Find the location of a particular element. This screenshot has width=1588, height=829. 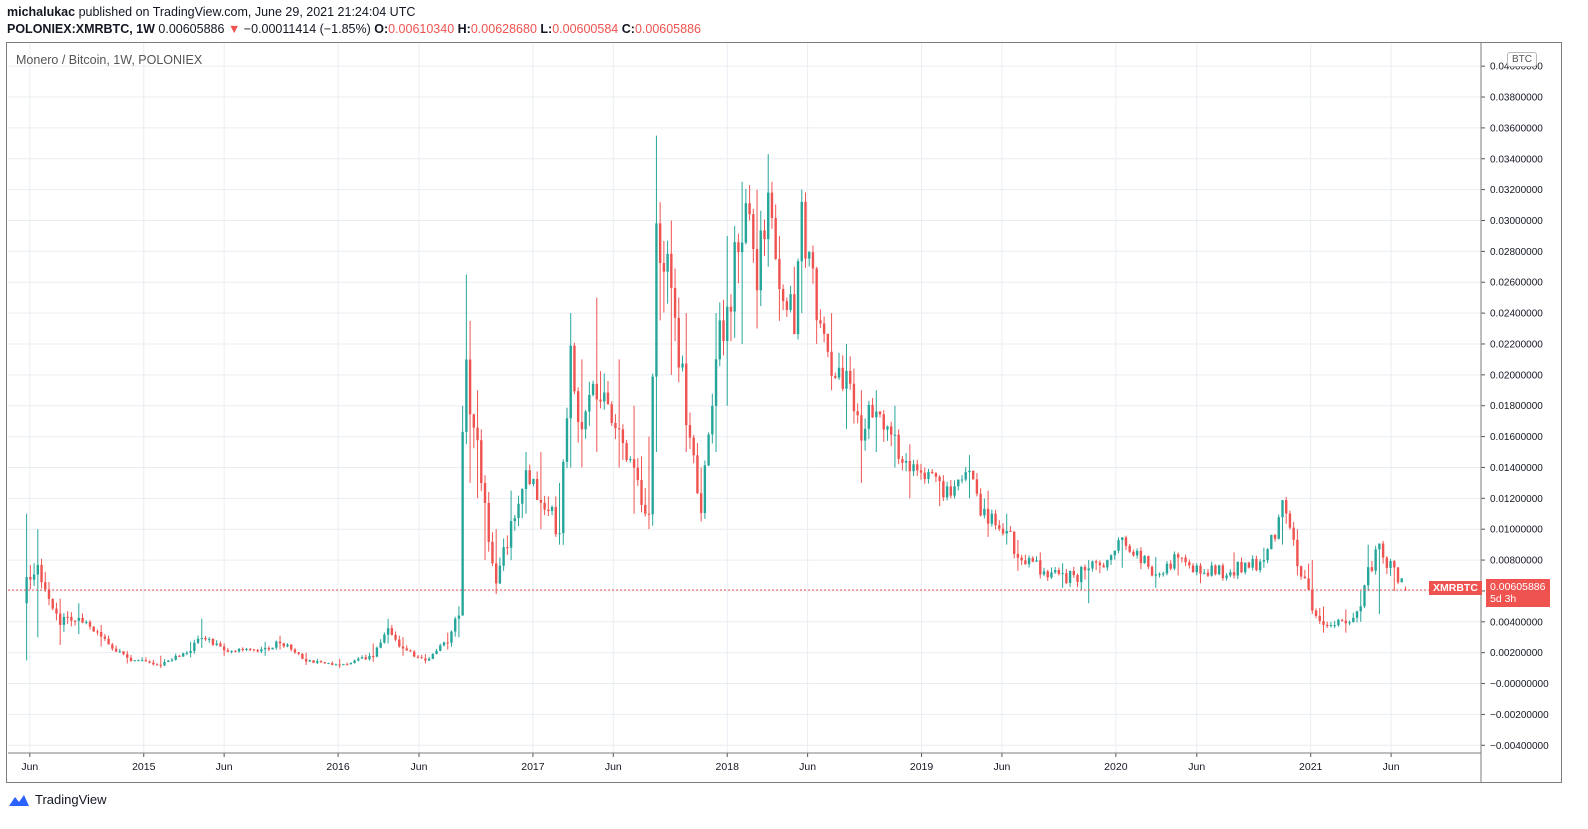

currency-badge: BTC is located at coordinates (1522, 59).